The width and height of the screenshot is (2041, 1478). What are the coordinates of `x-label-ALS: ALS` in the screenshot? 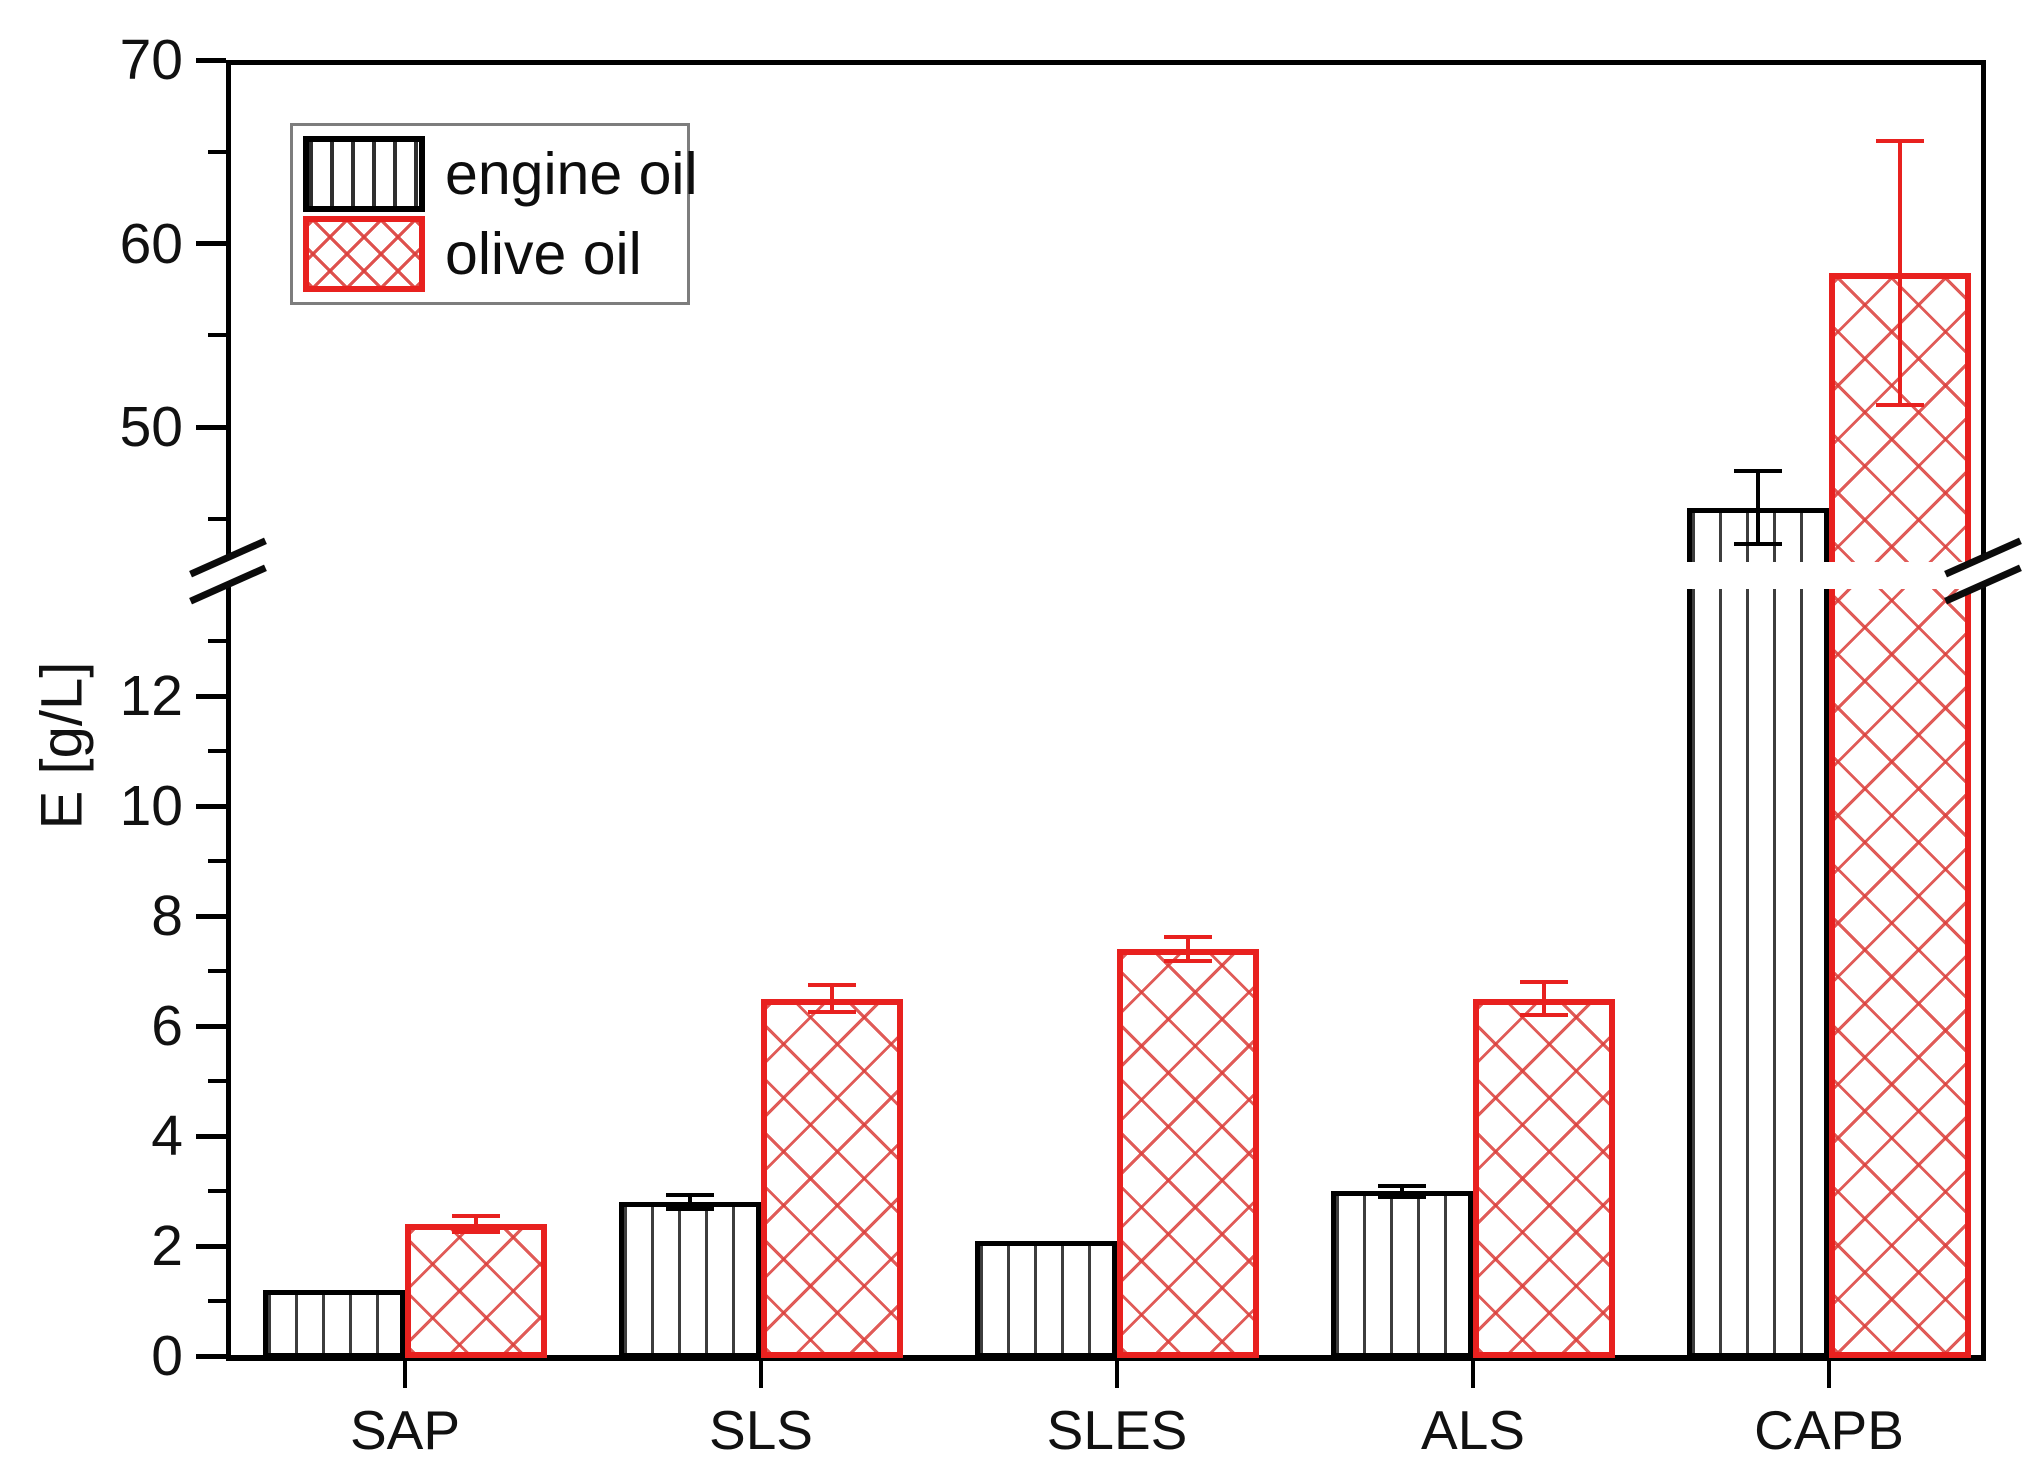 It's located at (1473, 1430).